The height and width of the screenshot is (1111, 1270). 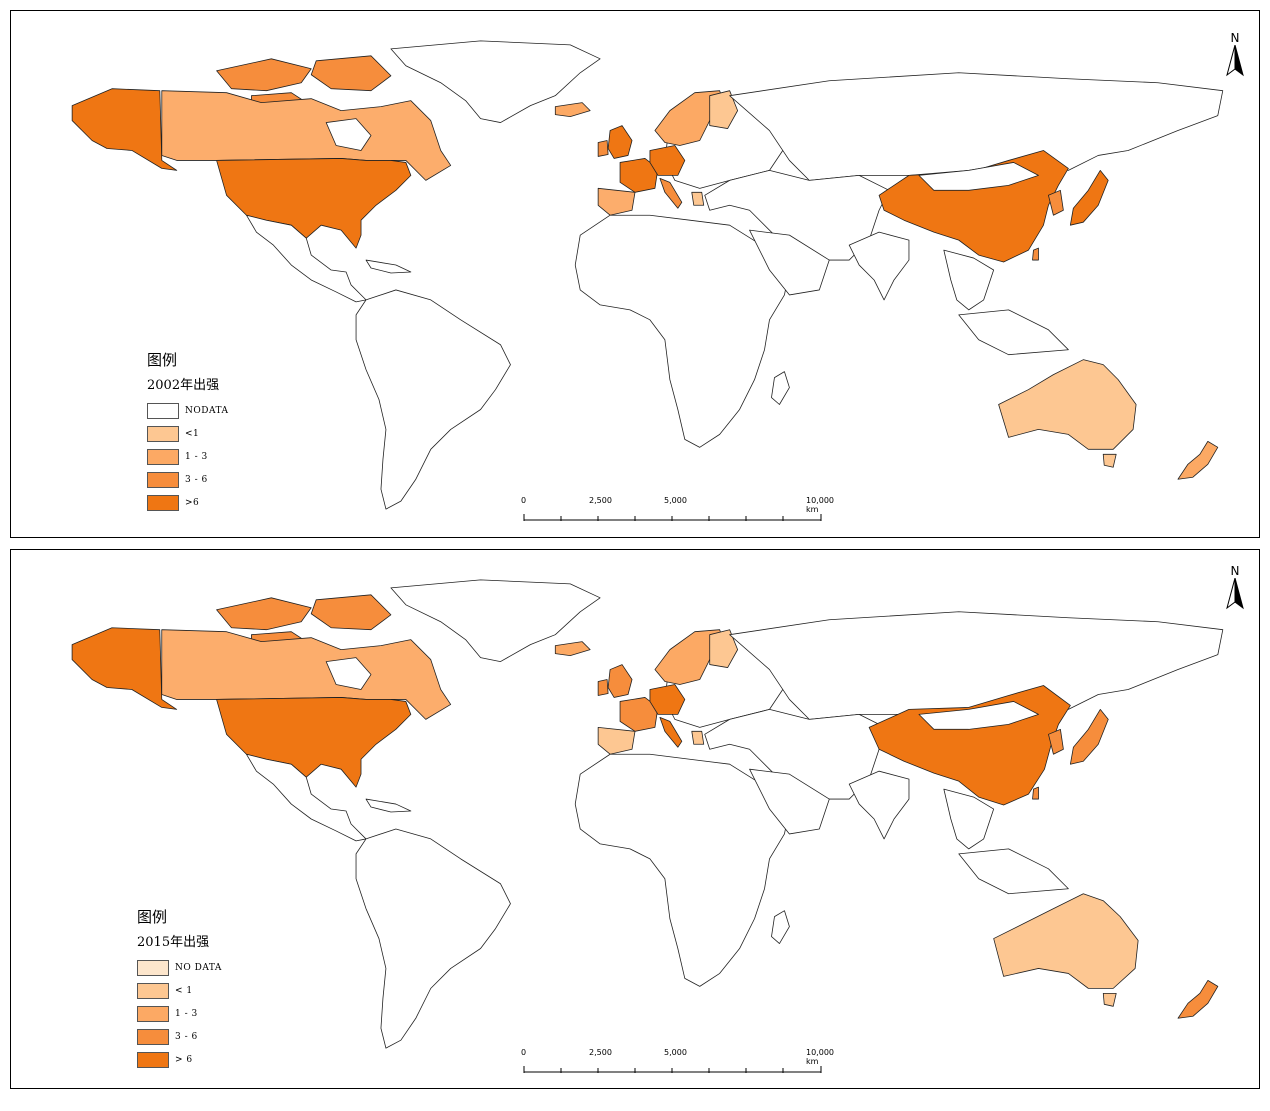 I want to click on legend-label: < 1, so click(x=184, y=990).